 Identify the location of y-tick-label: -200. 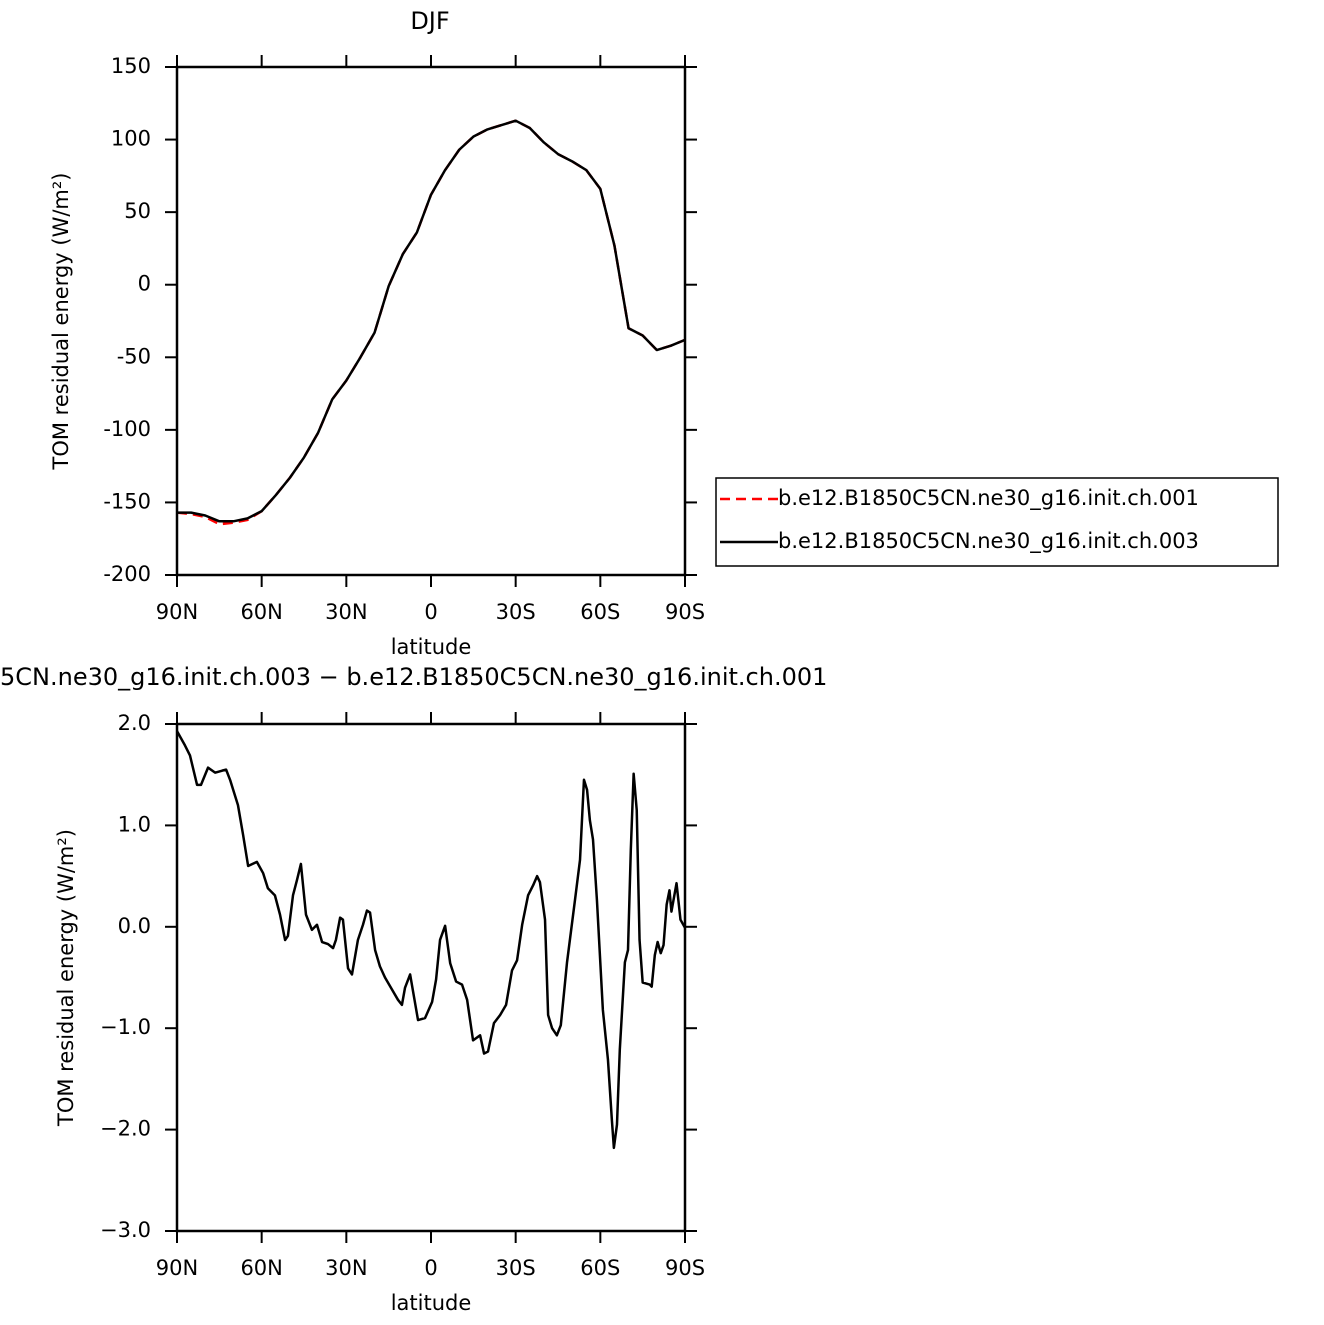
(127, 574).